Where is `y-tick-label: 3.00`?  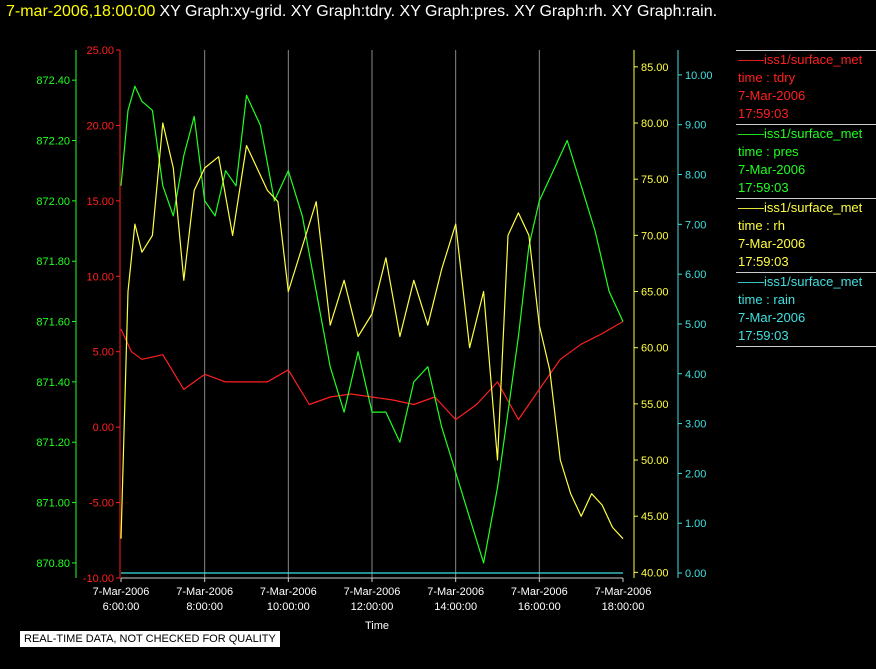 y-tick-label: 3.00 is located at coordinates (695, 425).